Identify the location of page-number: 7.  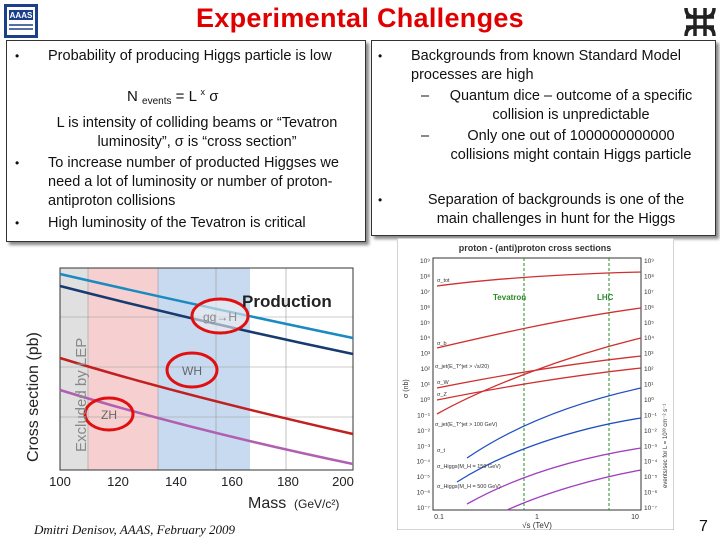
(703, 526).